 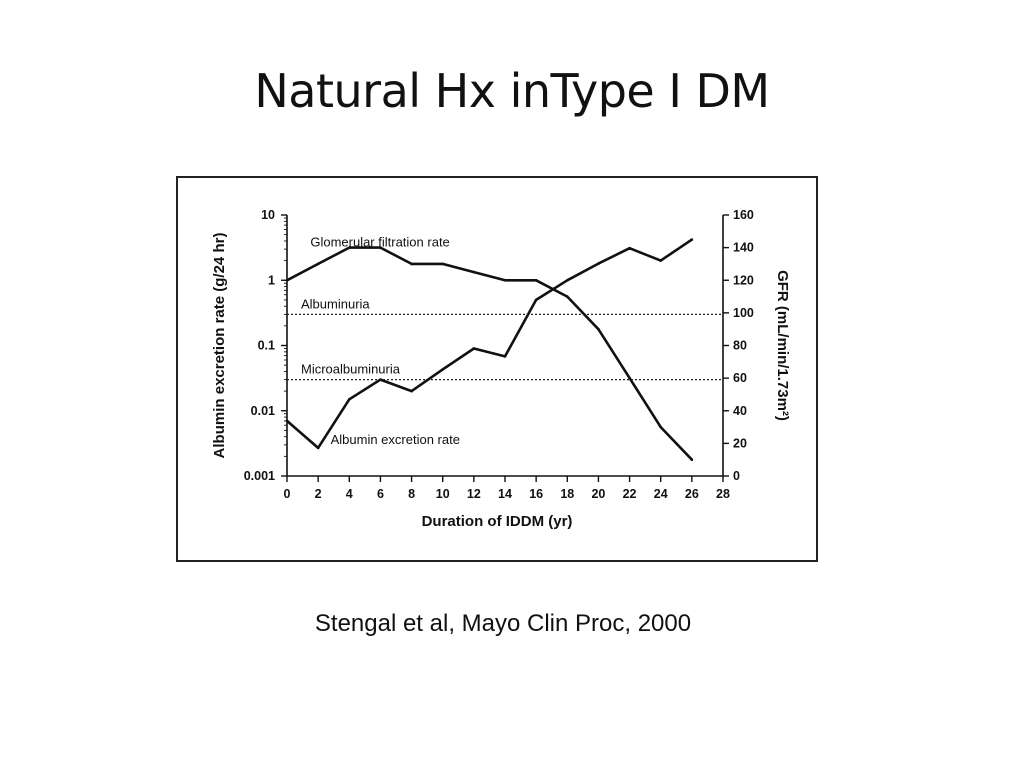 What do you see at coordinates (536, 494) in the screenshot?
I see `x-tick-label: 16` at bounding box center [536, 494].